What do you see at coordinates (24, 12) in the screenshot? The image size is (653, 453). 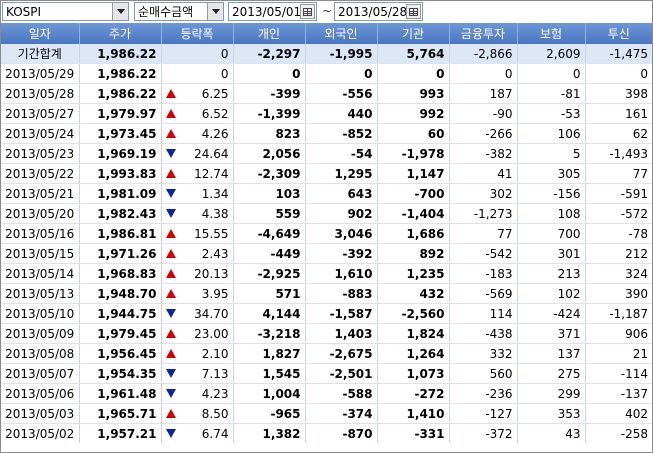 I see `market-select-value: KOSPI` at bounding box center [24, 12].